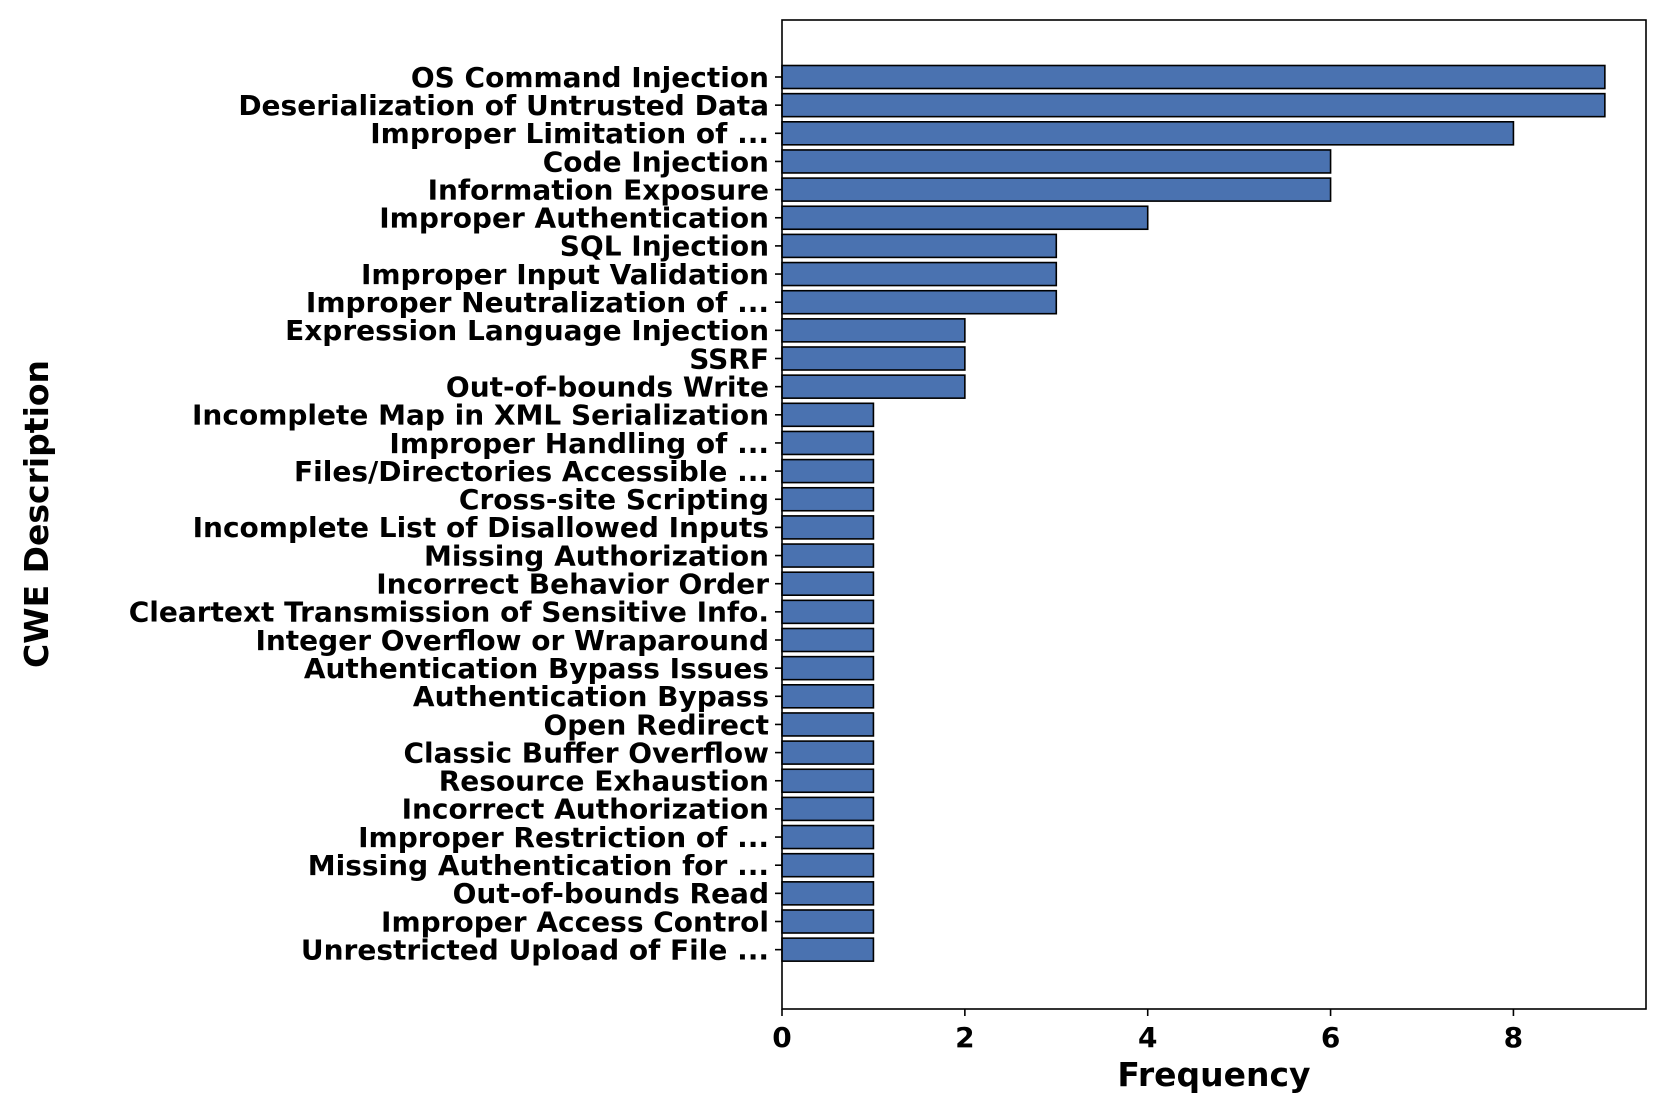  I want to click on y-tick-label-15: Cross-site Scripting, so click(614, 499).